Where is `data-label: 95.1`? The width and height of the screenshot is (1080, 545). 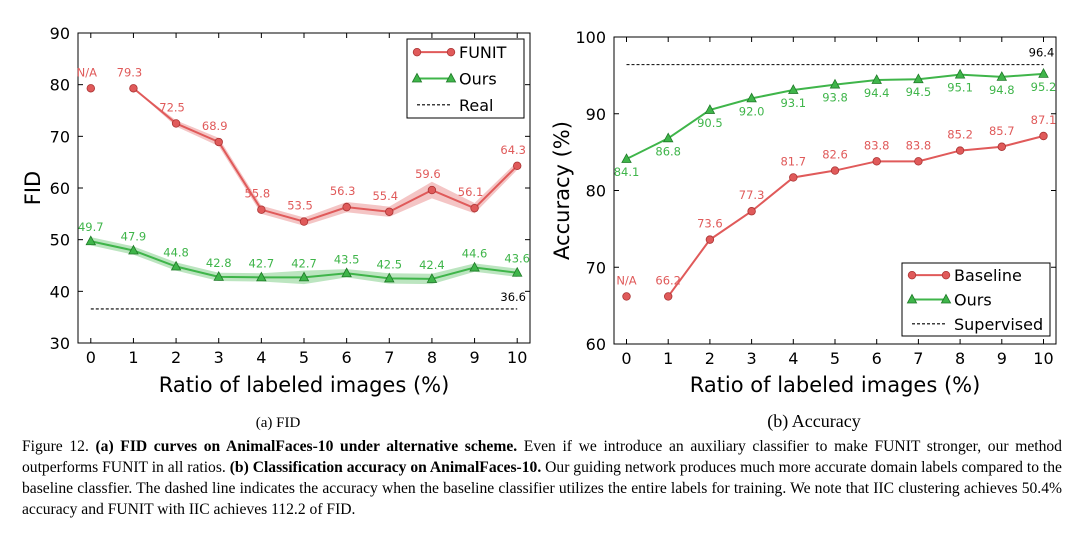 data-label: 95.1 is located at coordinates (960, 88).